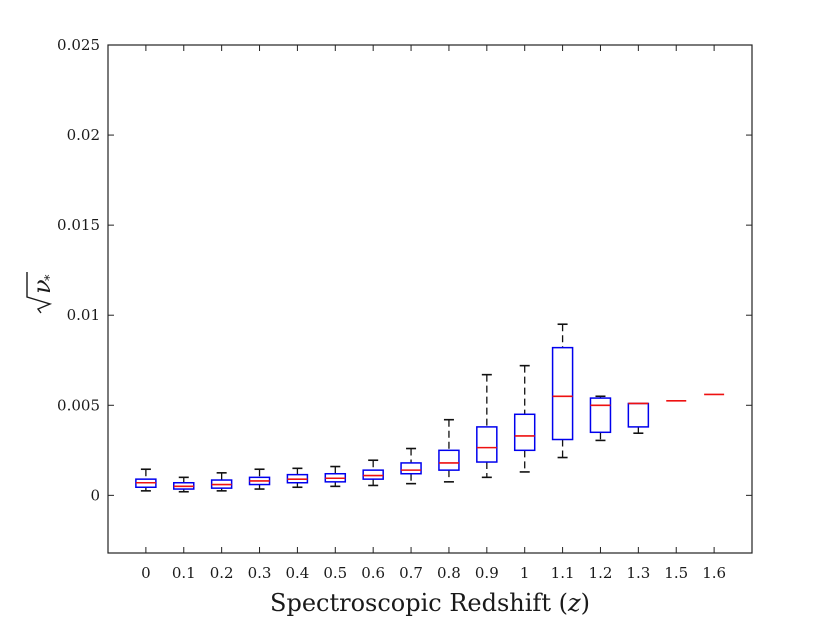 The image size is (830, 623). What do you see at coordinates (419, 603) in the screenshot?
I see `x-axis-title-text: Spectroscopic Redshift (` at bounding box center [419, 603].